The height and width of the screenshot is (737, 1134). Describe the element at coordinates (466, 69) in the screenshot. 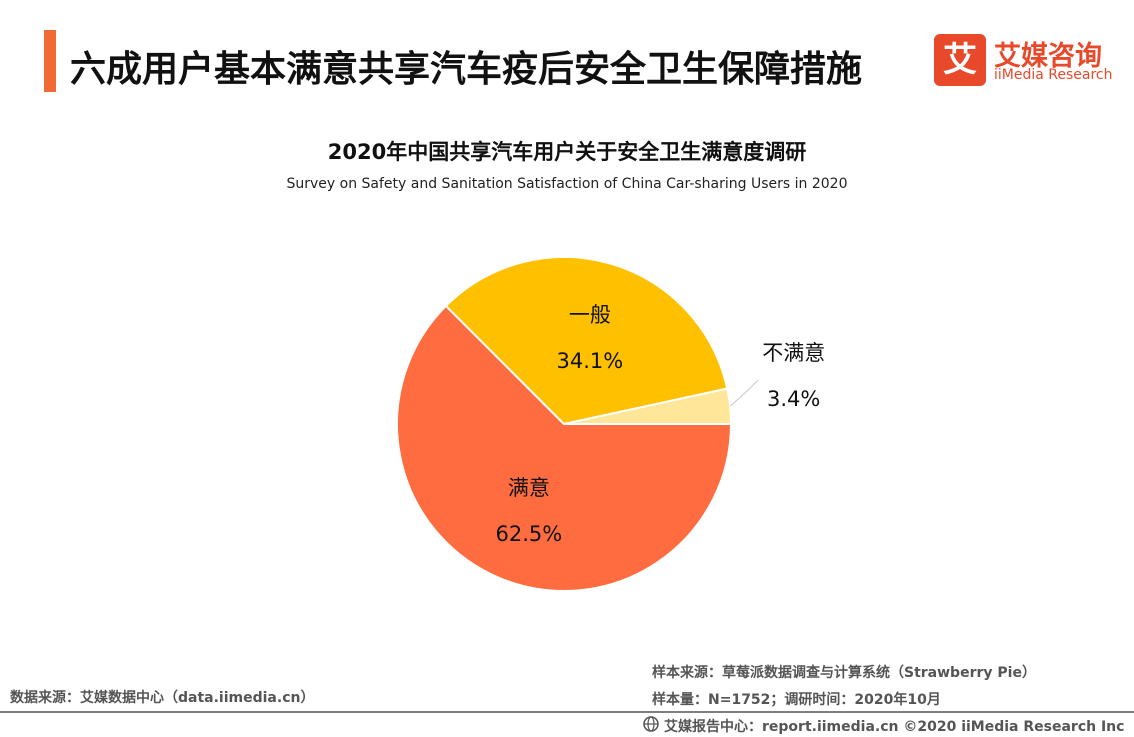

I see `page-title: 六成用户基本满意共享汽车疫后安全卫生保障措施` at that location.